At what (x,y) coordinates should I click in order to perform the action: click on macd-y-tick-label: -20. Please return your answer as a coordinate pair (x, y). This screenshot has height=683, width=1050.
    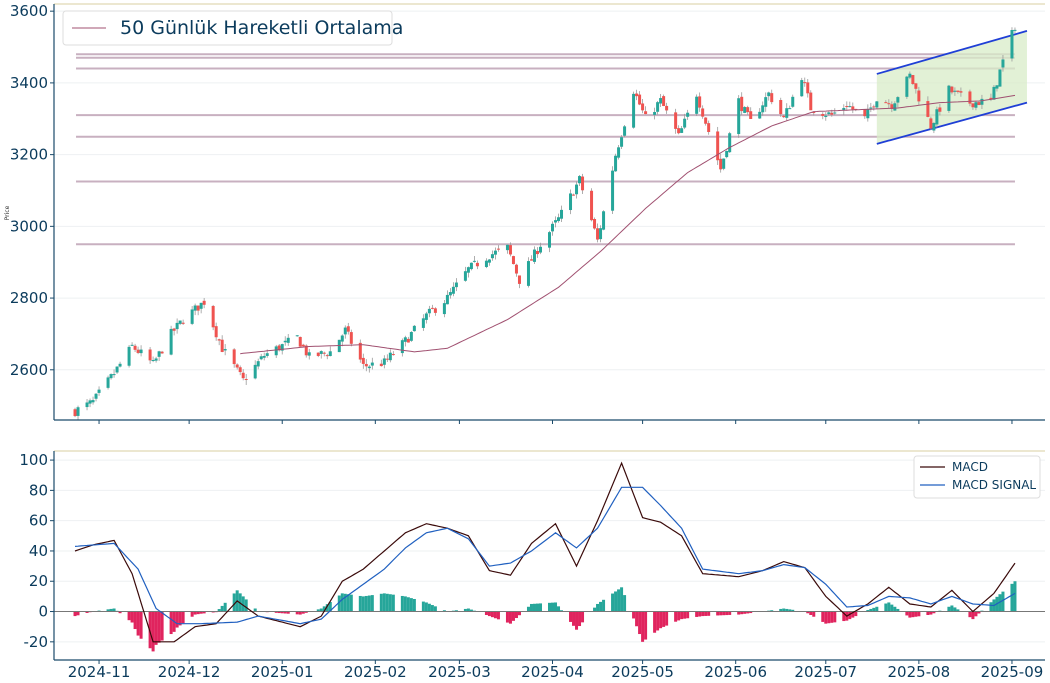
    Looking at the image, I should click on (36, 642).